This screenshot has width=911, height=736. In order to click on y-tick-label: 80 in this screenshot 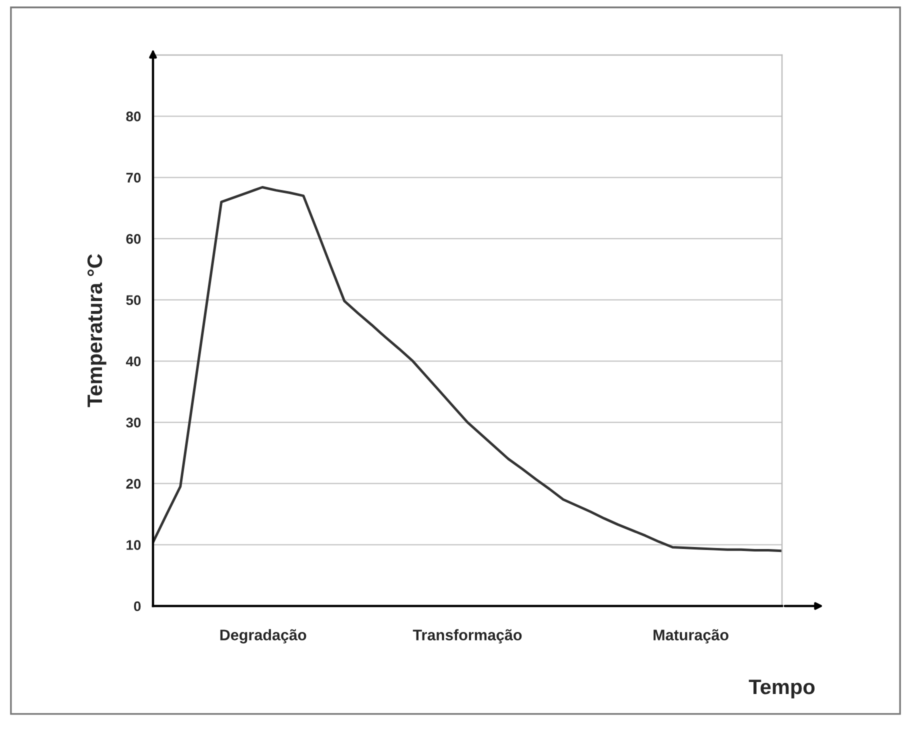, I will do `click(133, 117)`.